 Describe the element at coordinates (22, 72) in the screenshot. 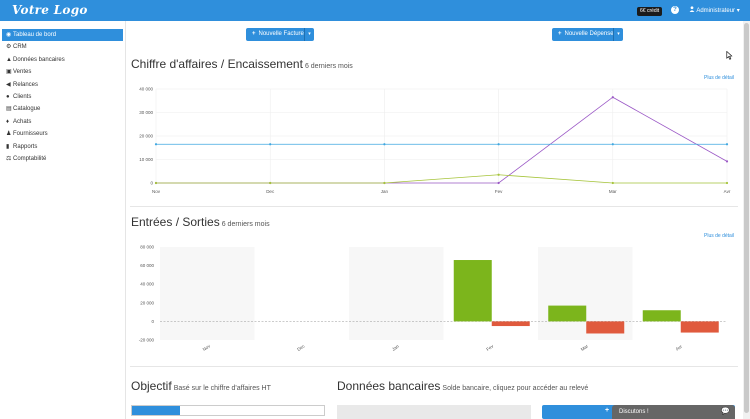

I see `sidebar-item-label: Ventes` at that location.